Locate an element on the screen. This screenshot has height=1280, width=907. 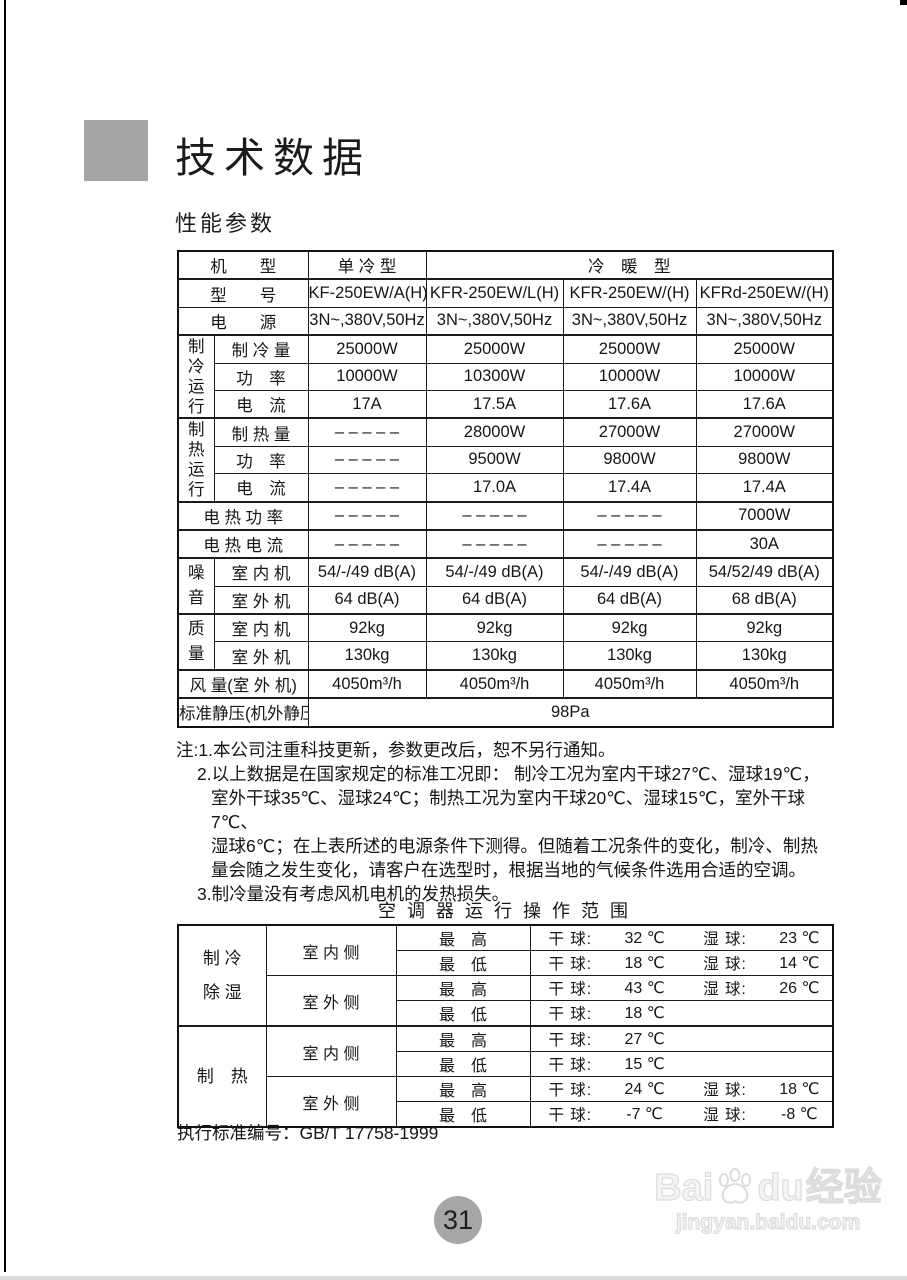
table-row: 制冷运行 制 冷 量 25000W 25000W 25000W 25000W is located at coordinates (505, 376).